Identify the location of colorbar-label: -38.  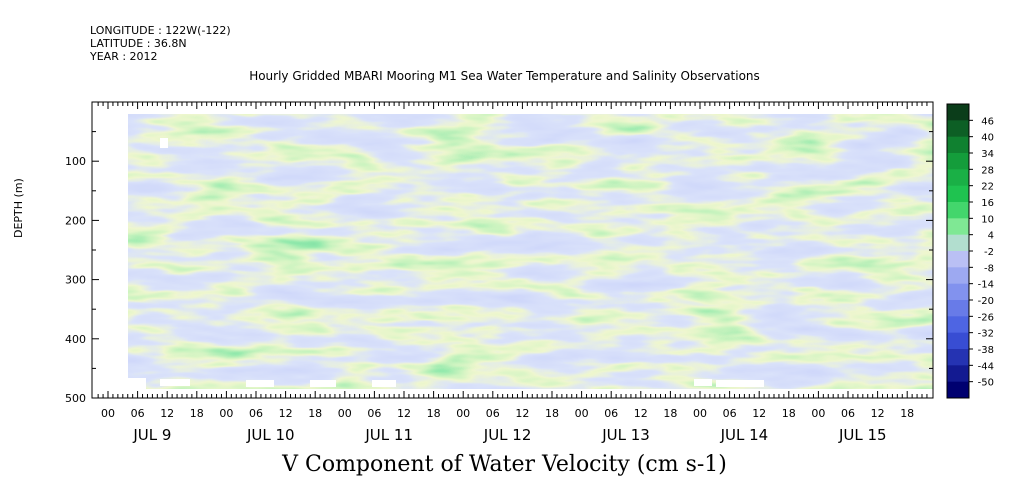
(986, 350).